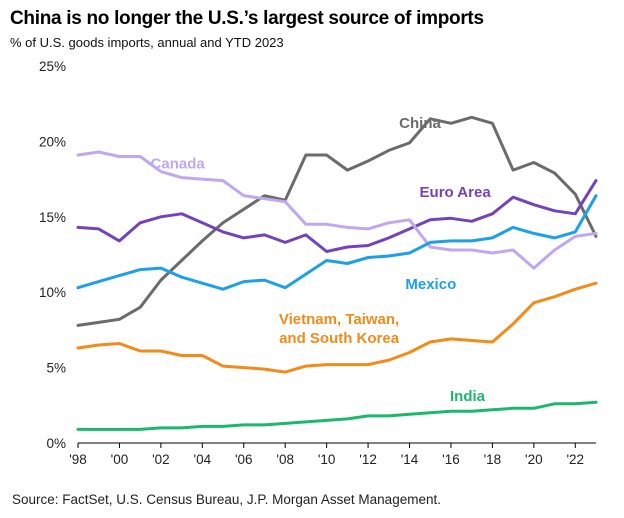  What do you see at coordinates (161, 459) in the screenshot?
I see `x-tick-label: '02` at bounding box center [161, 459].